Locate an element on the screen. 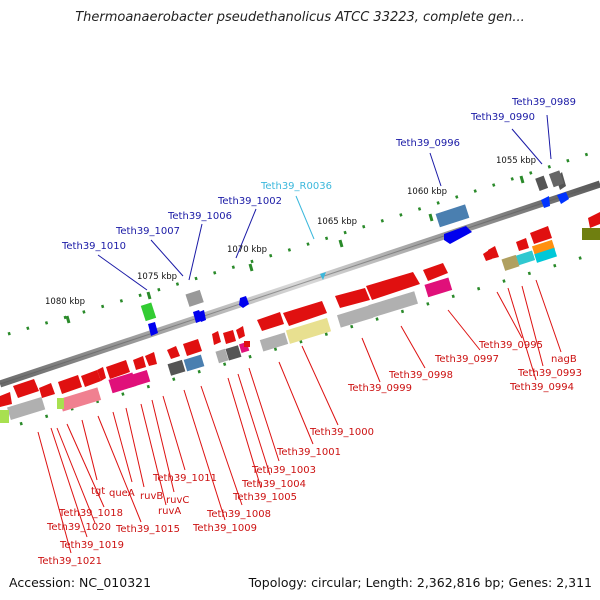 This screenshot has width=600, height=600. label-quea: queA is located at coordinates (122, 493).